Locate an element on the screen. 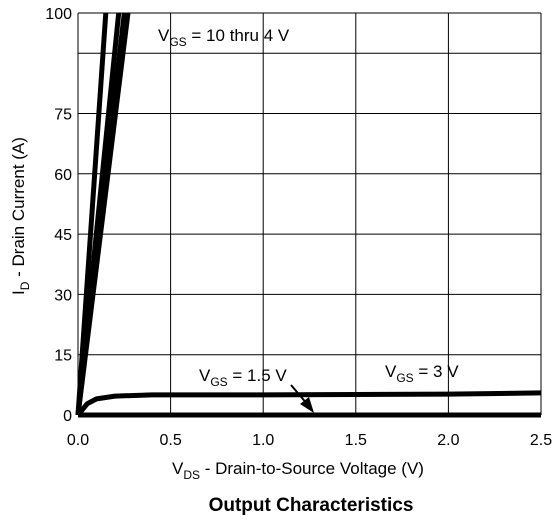 Image resolution: width=557 pixels, height=521 pixels. annotation-arrow-group is located at coordinates (302, 398).